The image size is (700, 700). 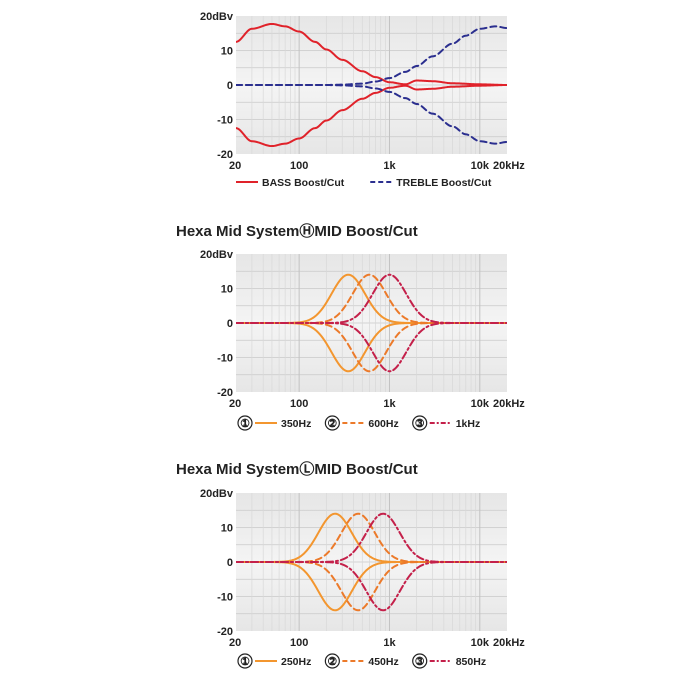 What do you see at coordinates (383, 662) in the screenshot?
I see `legend-label: 450Hz` at bounding box center [383, 662].